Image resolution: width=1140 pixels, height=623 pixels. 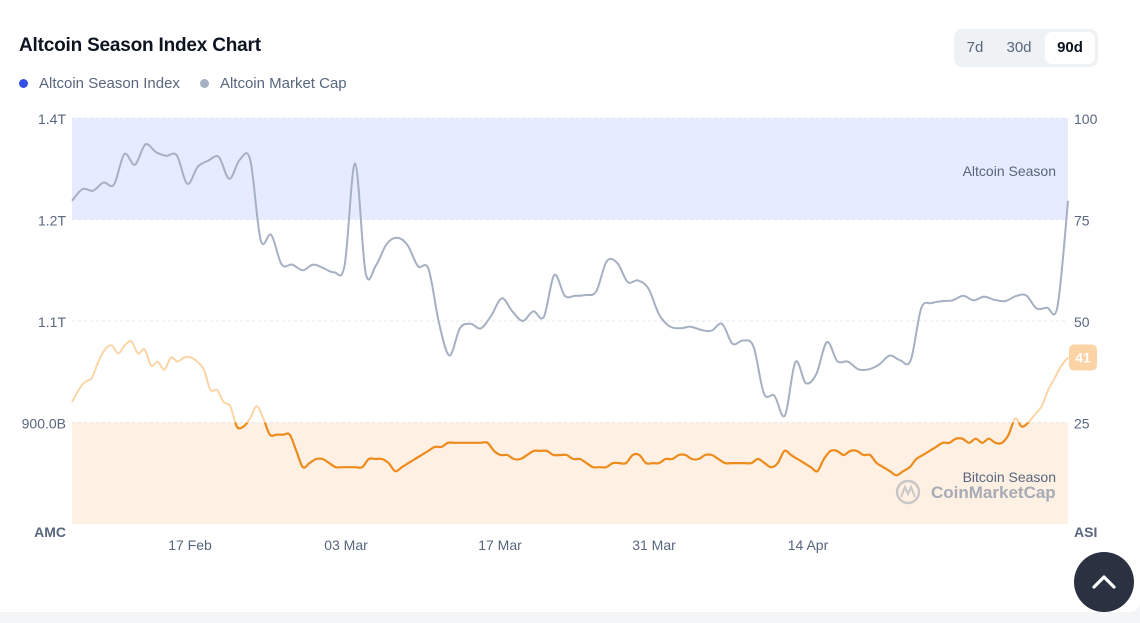 What do you see at coordinates (1070, 48) in the screenshot?
I see `range-button-90d: 90d` at bounding box center [1070, 48].